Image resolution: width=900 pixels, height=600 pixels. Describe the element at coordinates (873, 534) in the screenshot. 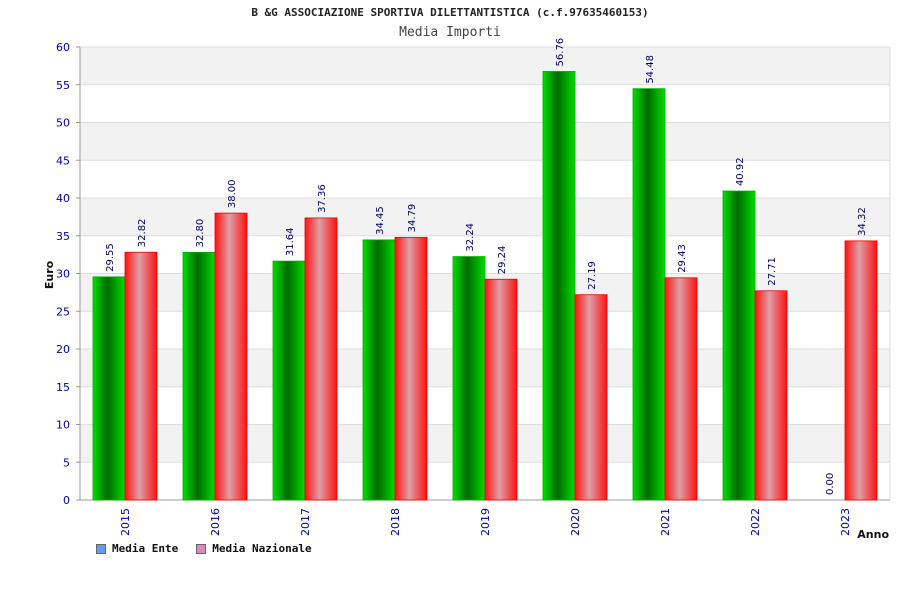

I see `x-axis-label: Anno` at that location.